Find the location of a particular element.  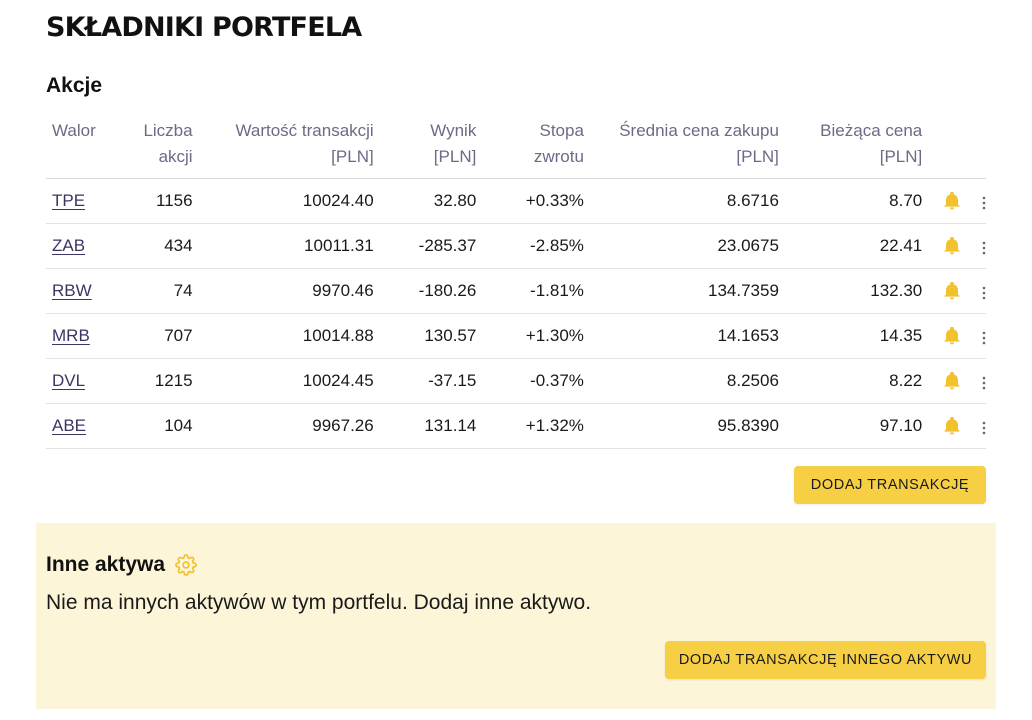

cell-current-price: 8.70 is located at coordinates (850, 201).